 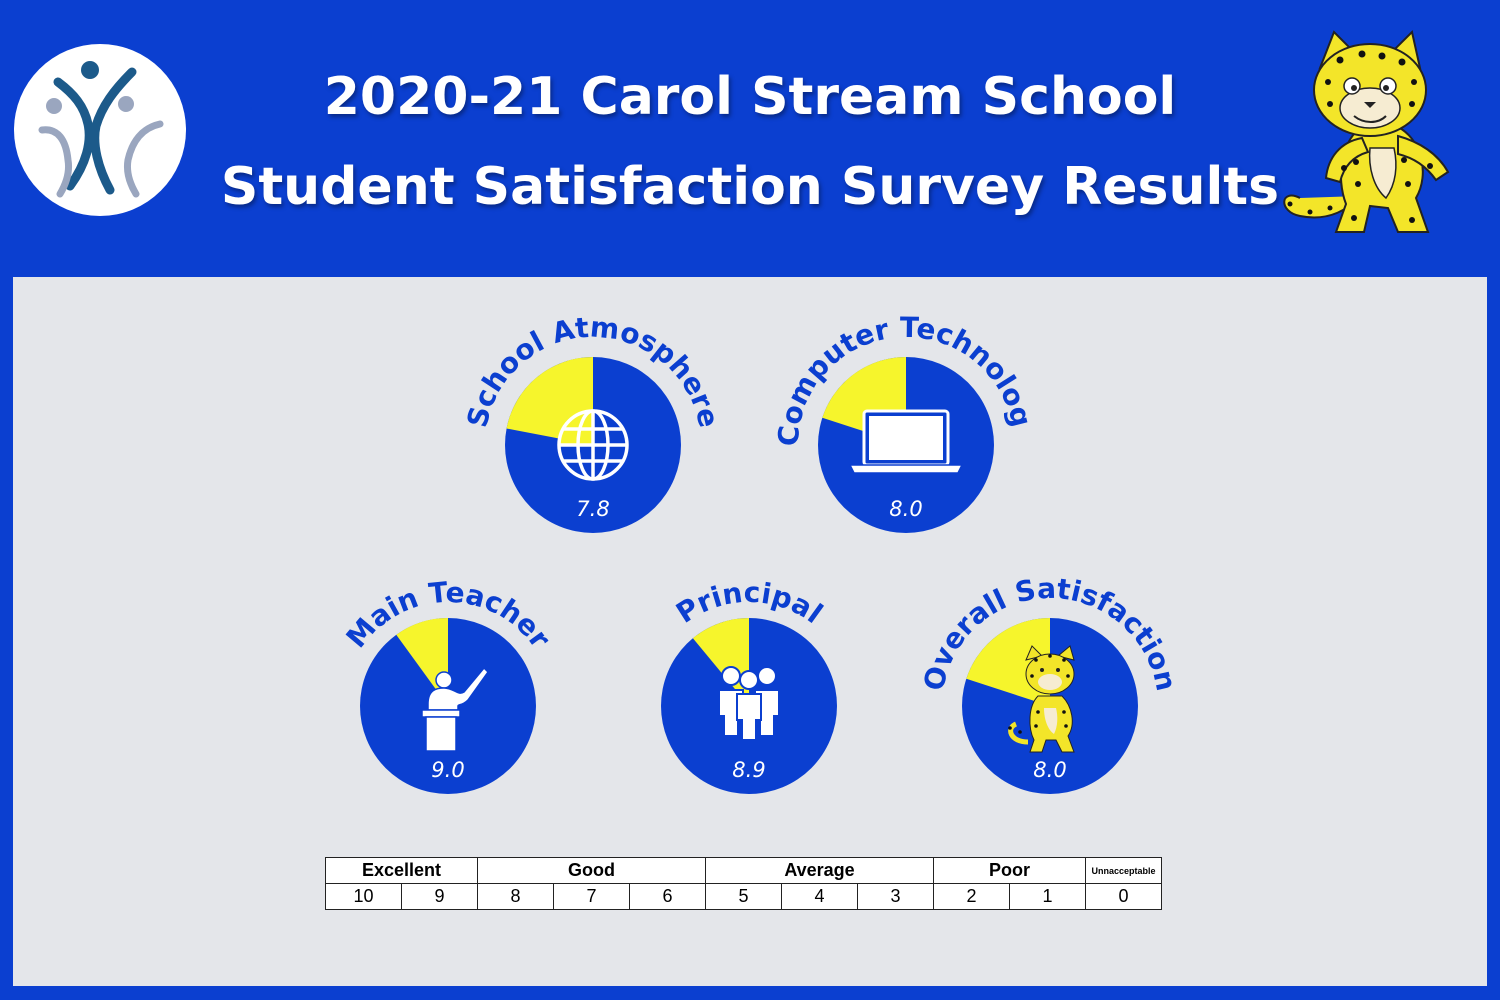 I want to click on pie-value-label: 8.9, so click(x=748, y=770).